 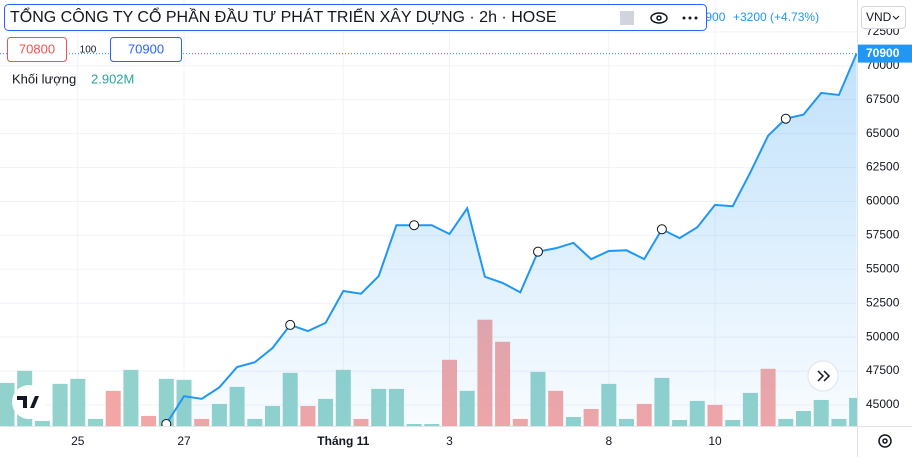 I want to click on settings-icon, so click(x=885, y=441).